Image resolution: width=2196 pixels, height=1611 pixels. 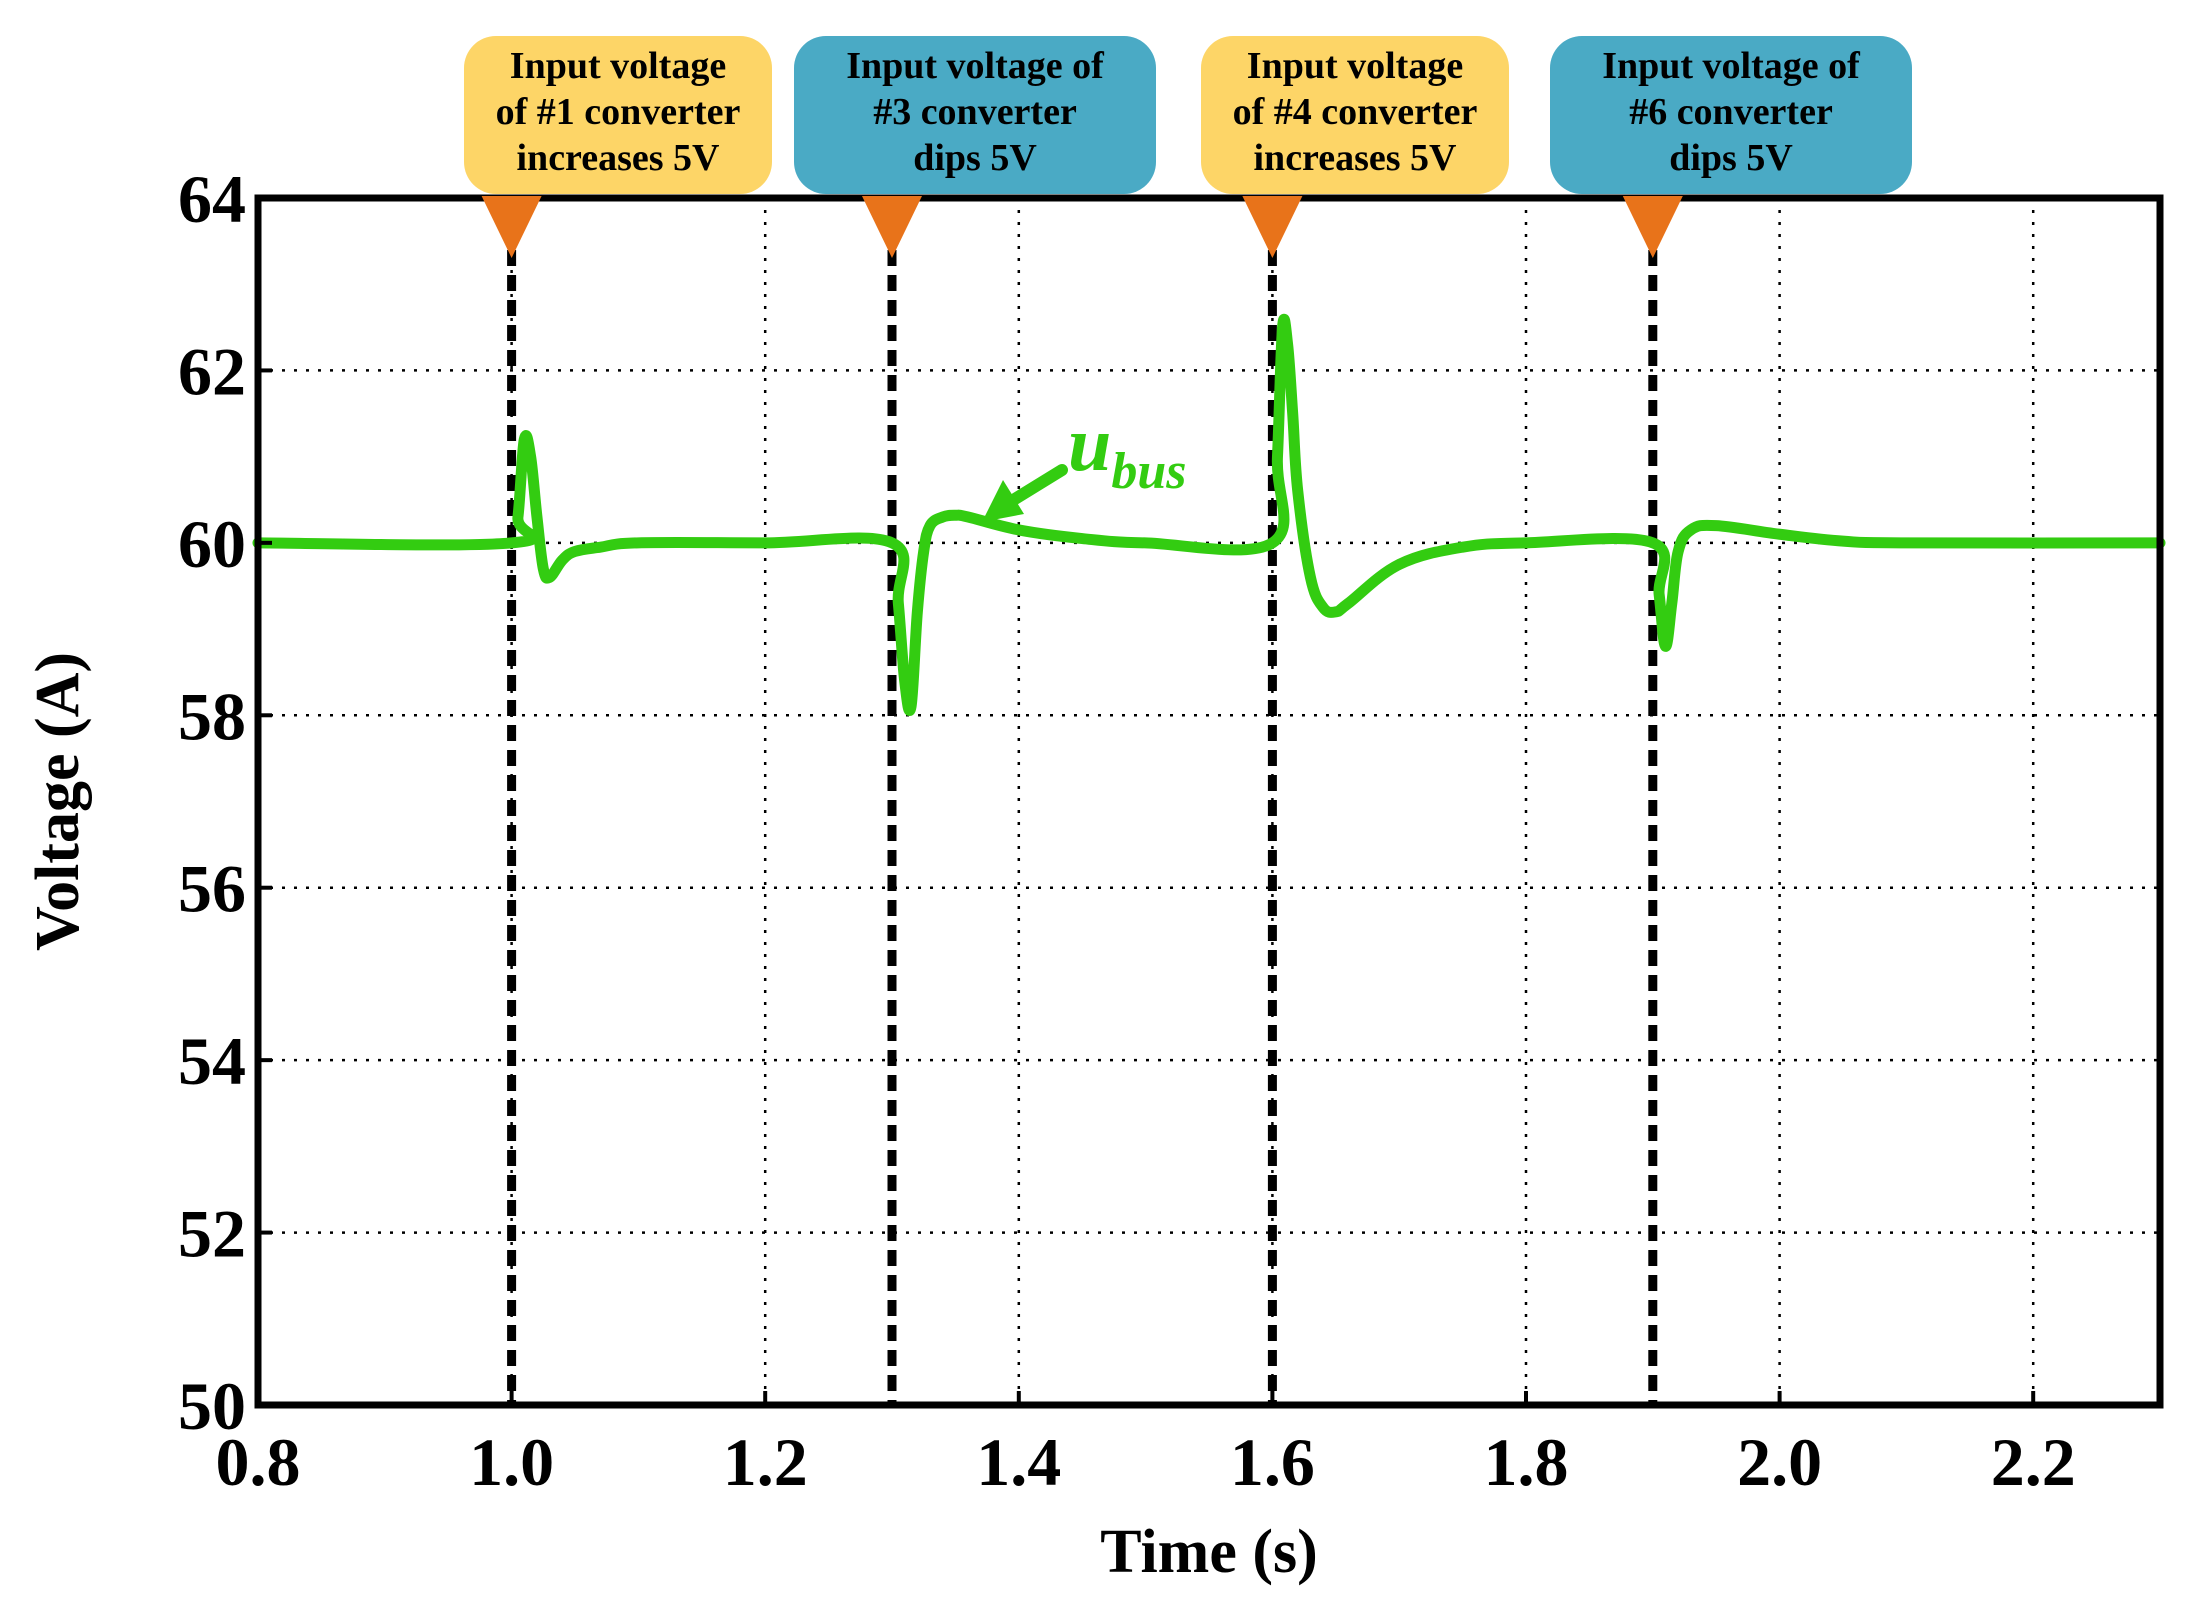 What do you see at coordinates (212, 1406) in the screenshot?
I see `y-tick-label: 50` at bounding box center [212, 1406].